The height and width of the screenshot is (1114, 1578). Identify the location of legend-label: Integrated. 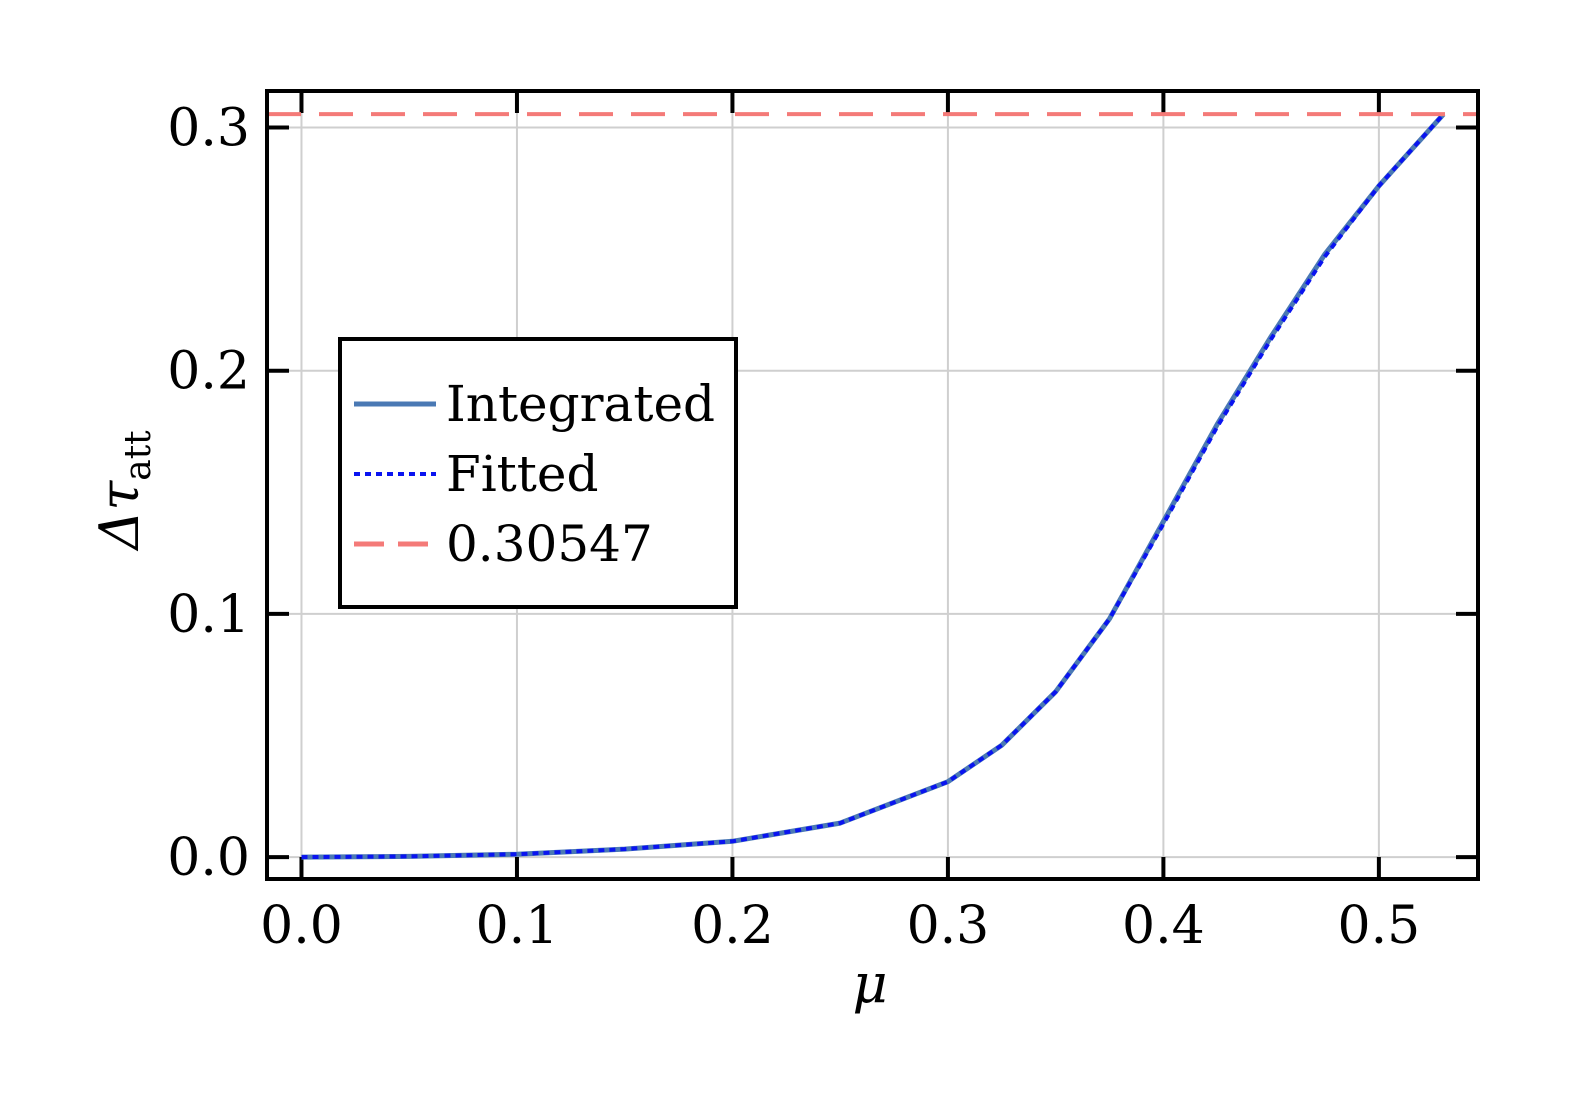
(580, 404).